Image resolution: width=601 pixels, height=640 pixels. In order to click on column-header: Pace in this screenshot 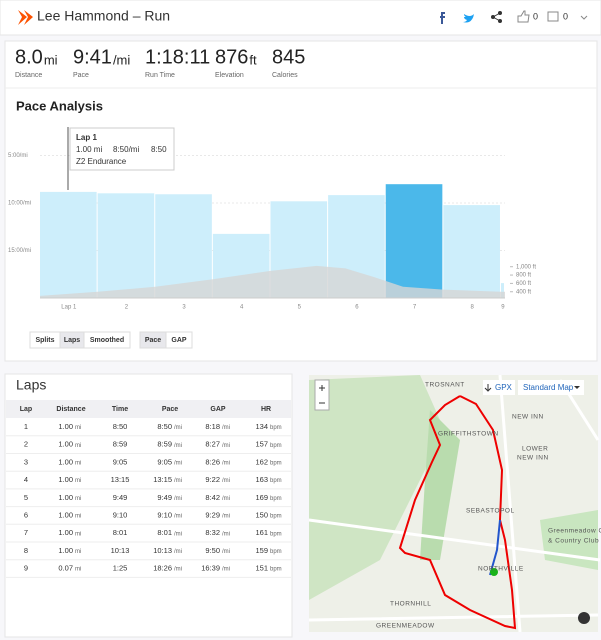, I will do `click(170, 409)`.